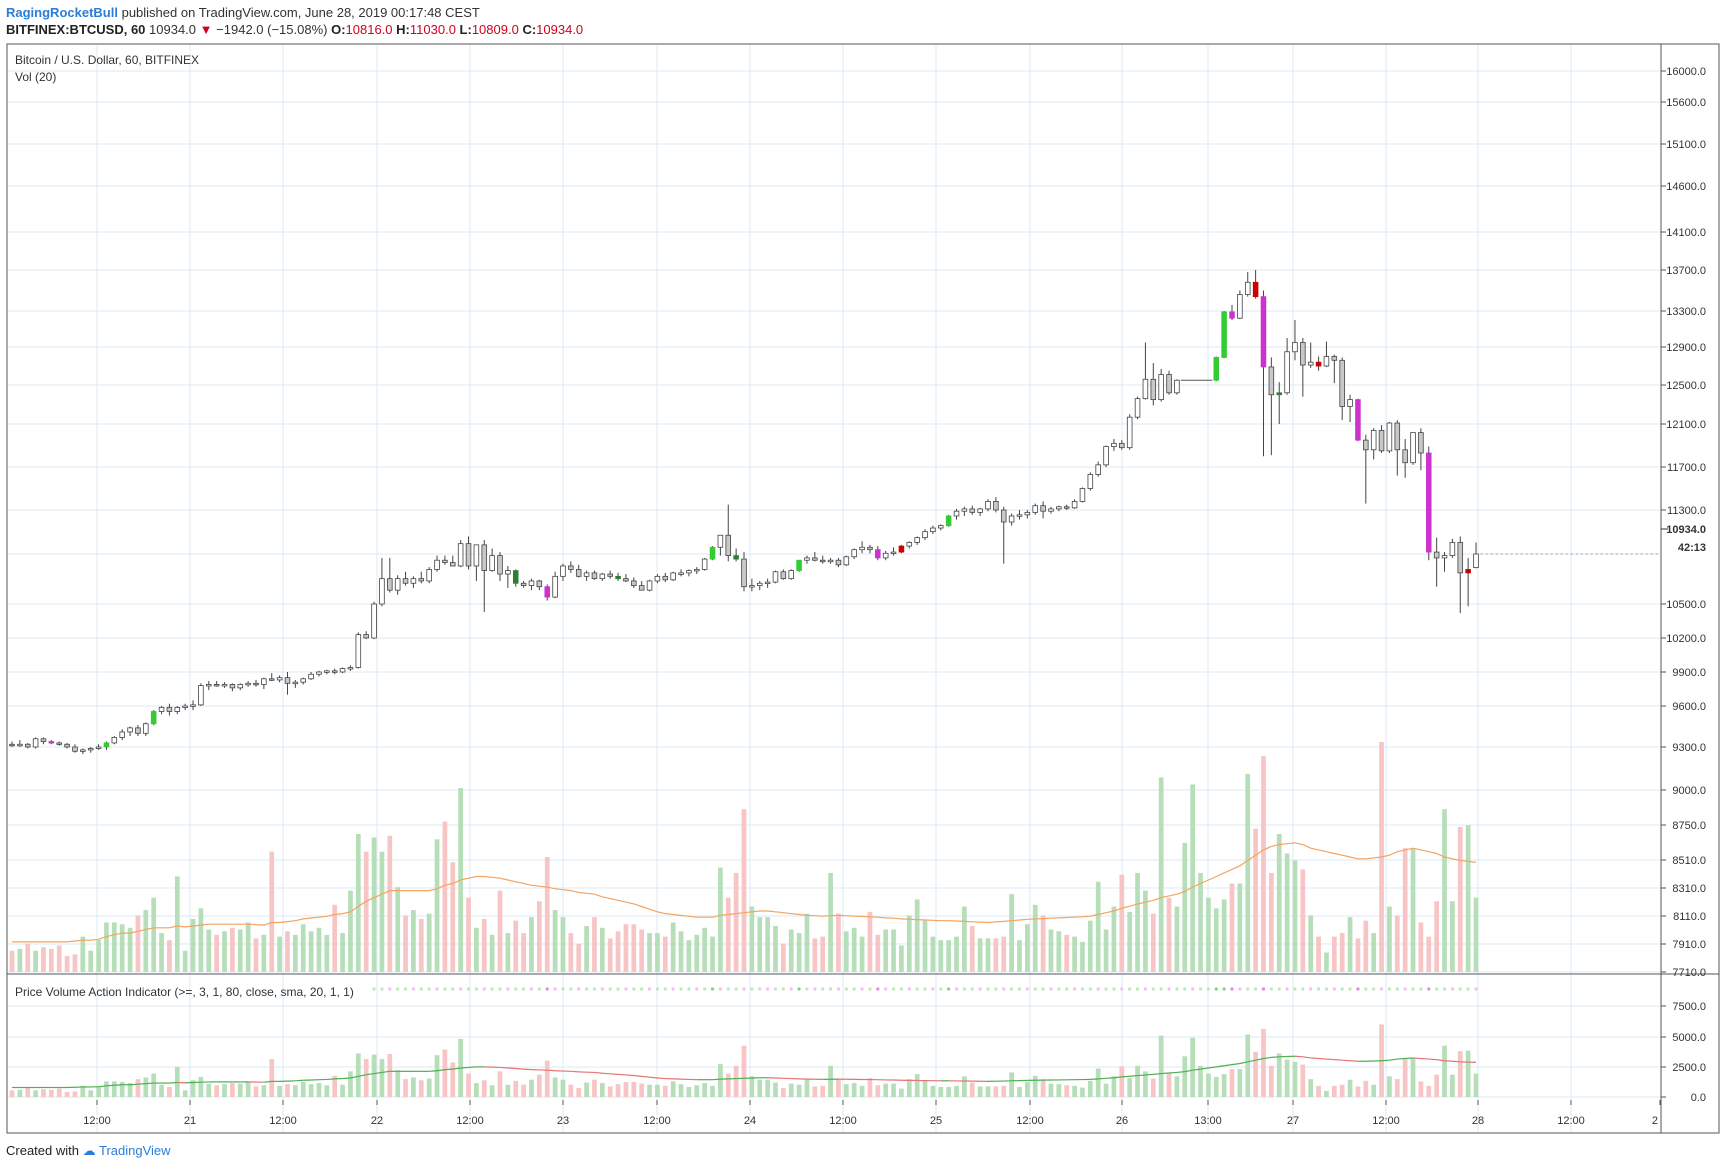 The width and height of the screenshot is (1724, 1169). What do you see at coordinates (76, 29) in the screenshot?
I see `symbol-label: BITFINEX:BTCUSD, 60` at bounding box center [76, 29].